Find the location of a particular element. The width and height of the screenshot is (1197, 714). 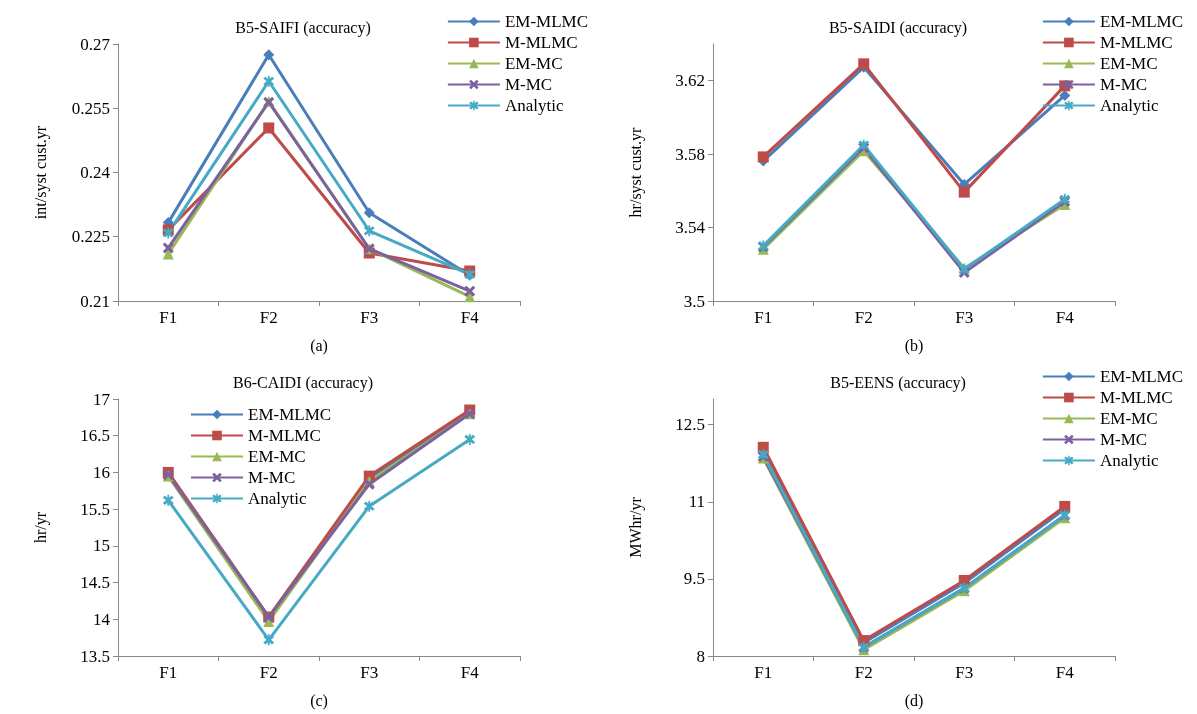

y-tick-label: 3.5 is located at coordinates (694, 301).